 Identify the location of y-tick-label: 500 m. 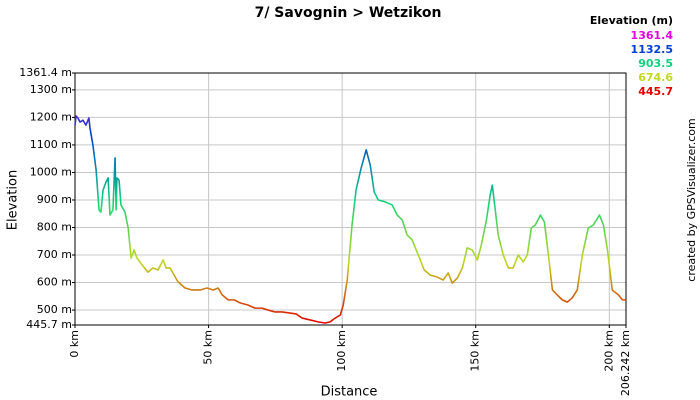
(54, 309).